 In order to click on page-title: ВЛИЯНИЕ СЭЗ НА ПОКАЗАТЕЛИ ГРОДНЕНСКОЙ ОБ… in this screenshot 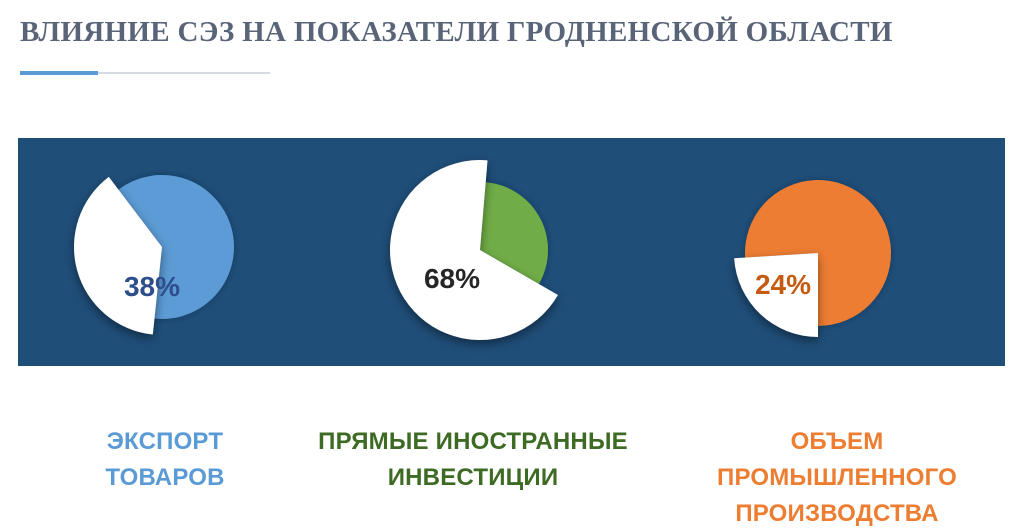, I will do `click(456, 32)`.